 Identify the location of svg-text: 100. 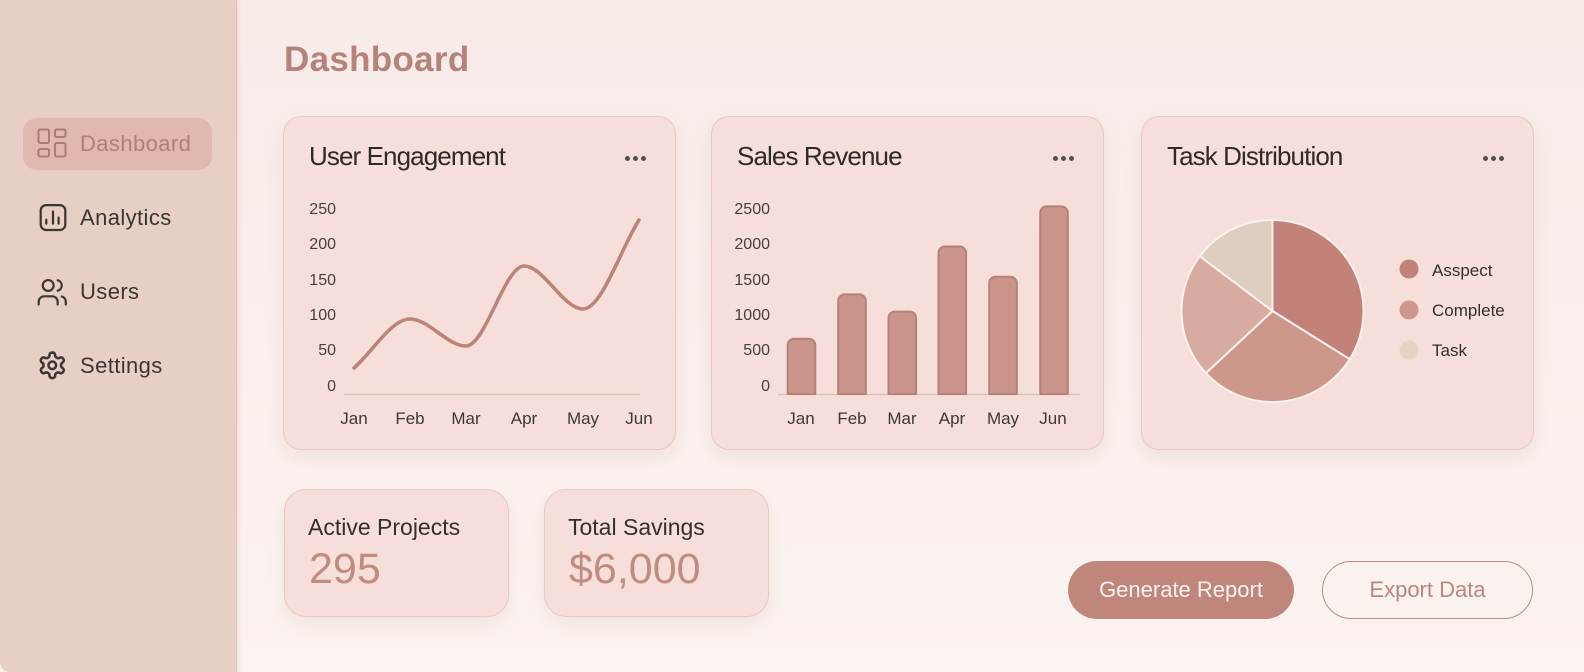
(322, 315).